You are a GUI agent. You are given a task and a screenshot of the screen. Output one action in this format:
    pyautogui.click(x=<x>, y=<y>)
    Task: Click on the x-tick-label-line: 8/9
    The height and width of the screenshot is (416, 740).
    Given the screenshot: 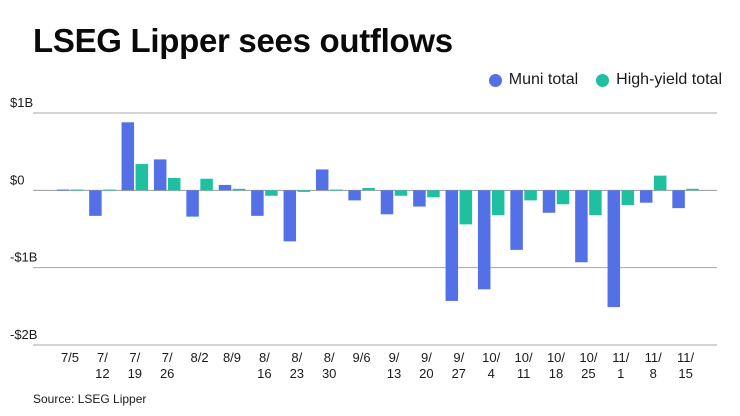 What is the action you would take?
    pyautogui.click(x=232, y=357)
    